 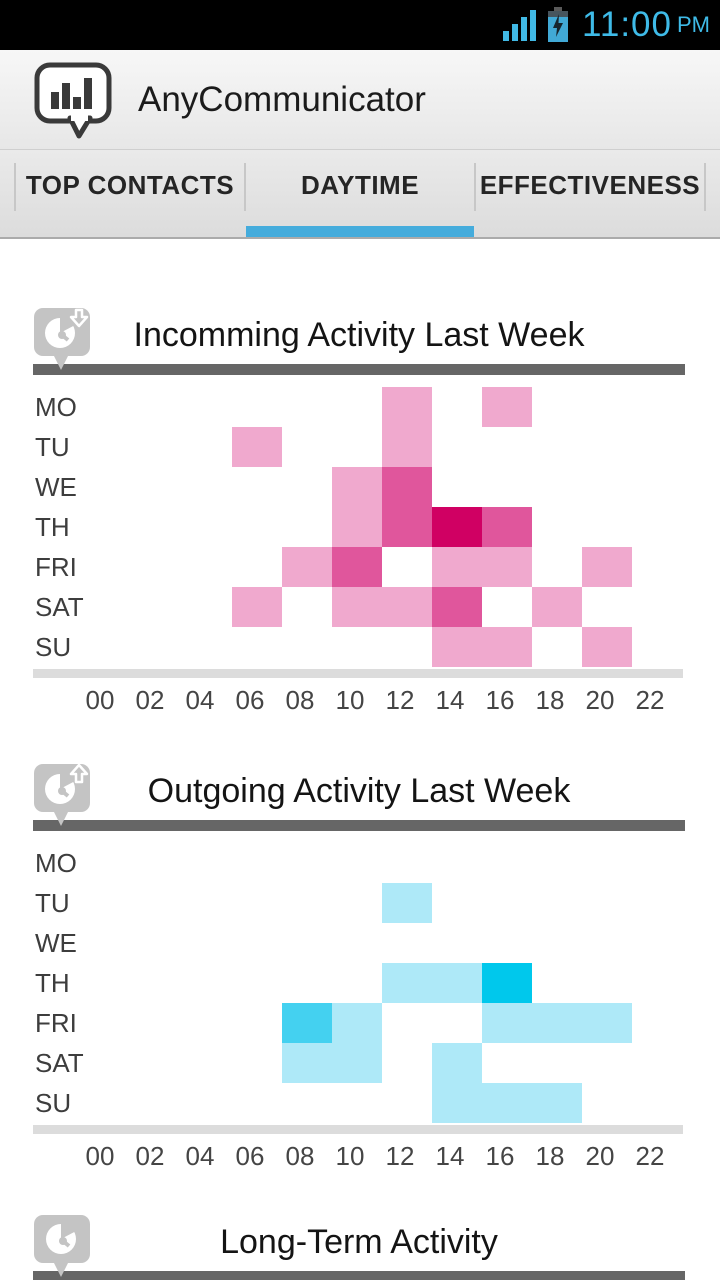 I want to click on tab-bar: TOP CONTACTS DAYTIME EFFECTIVENESS, so click(x=360, y=194).